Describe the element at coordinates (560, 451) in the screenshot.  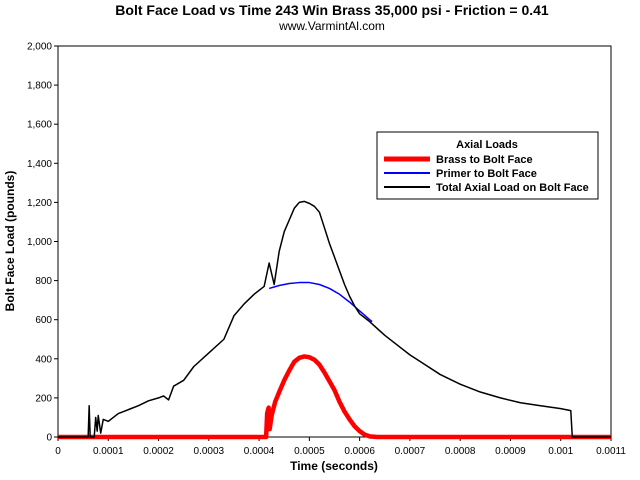
I see `x-tick-label: 0.001` at that location.